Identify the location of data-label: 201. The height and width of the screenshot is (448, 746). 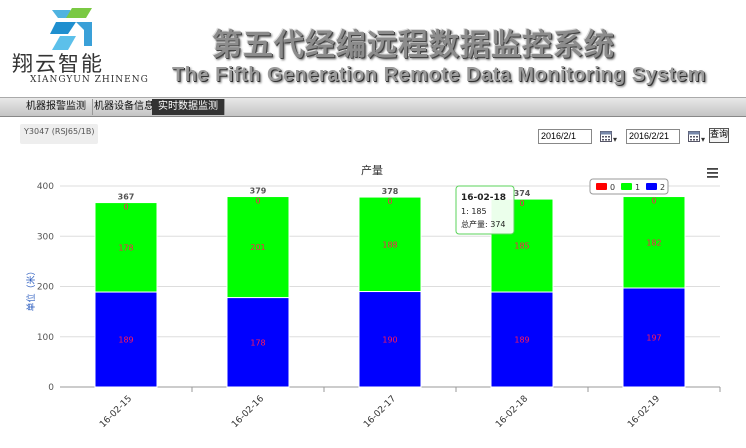
(257, 247).